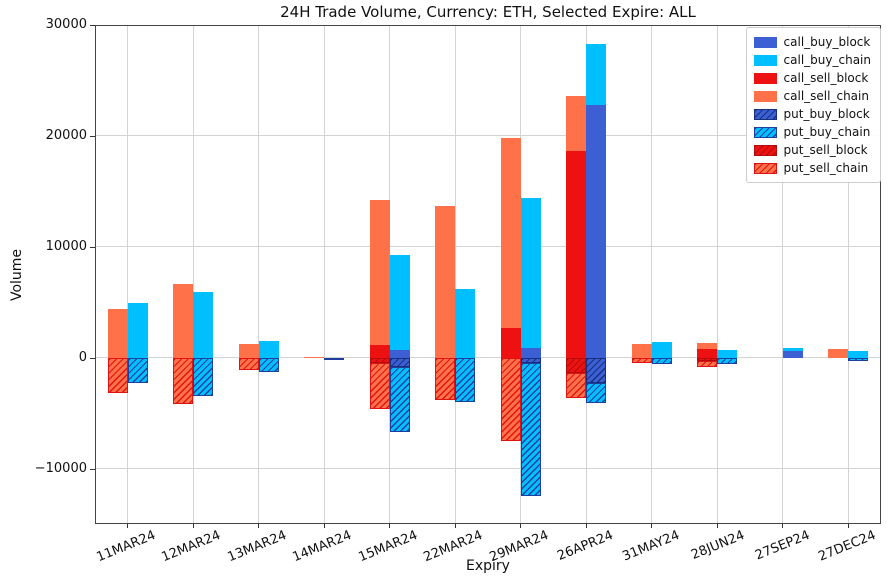 Image resolution: width=891 pixels, height=587 pixels. What do you see at coordinates (707, 346) in the screenshot?
I see `bar-call_sell_chain-28JUN24` at bounding box center [707, 346].